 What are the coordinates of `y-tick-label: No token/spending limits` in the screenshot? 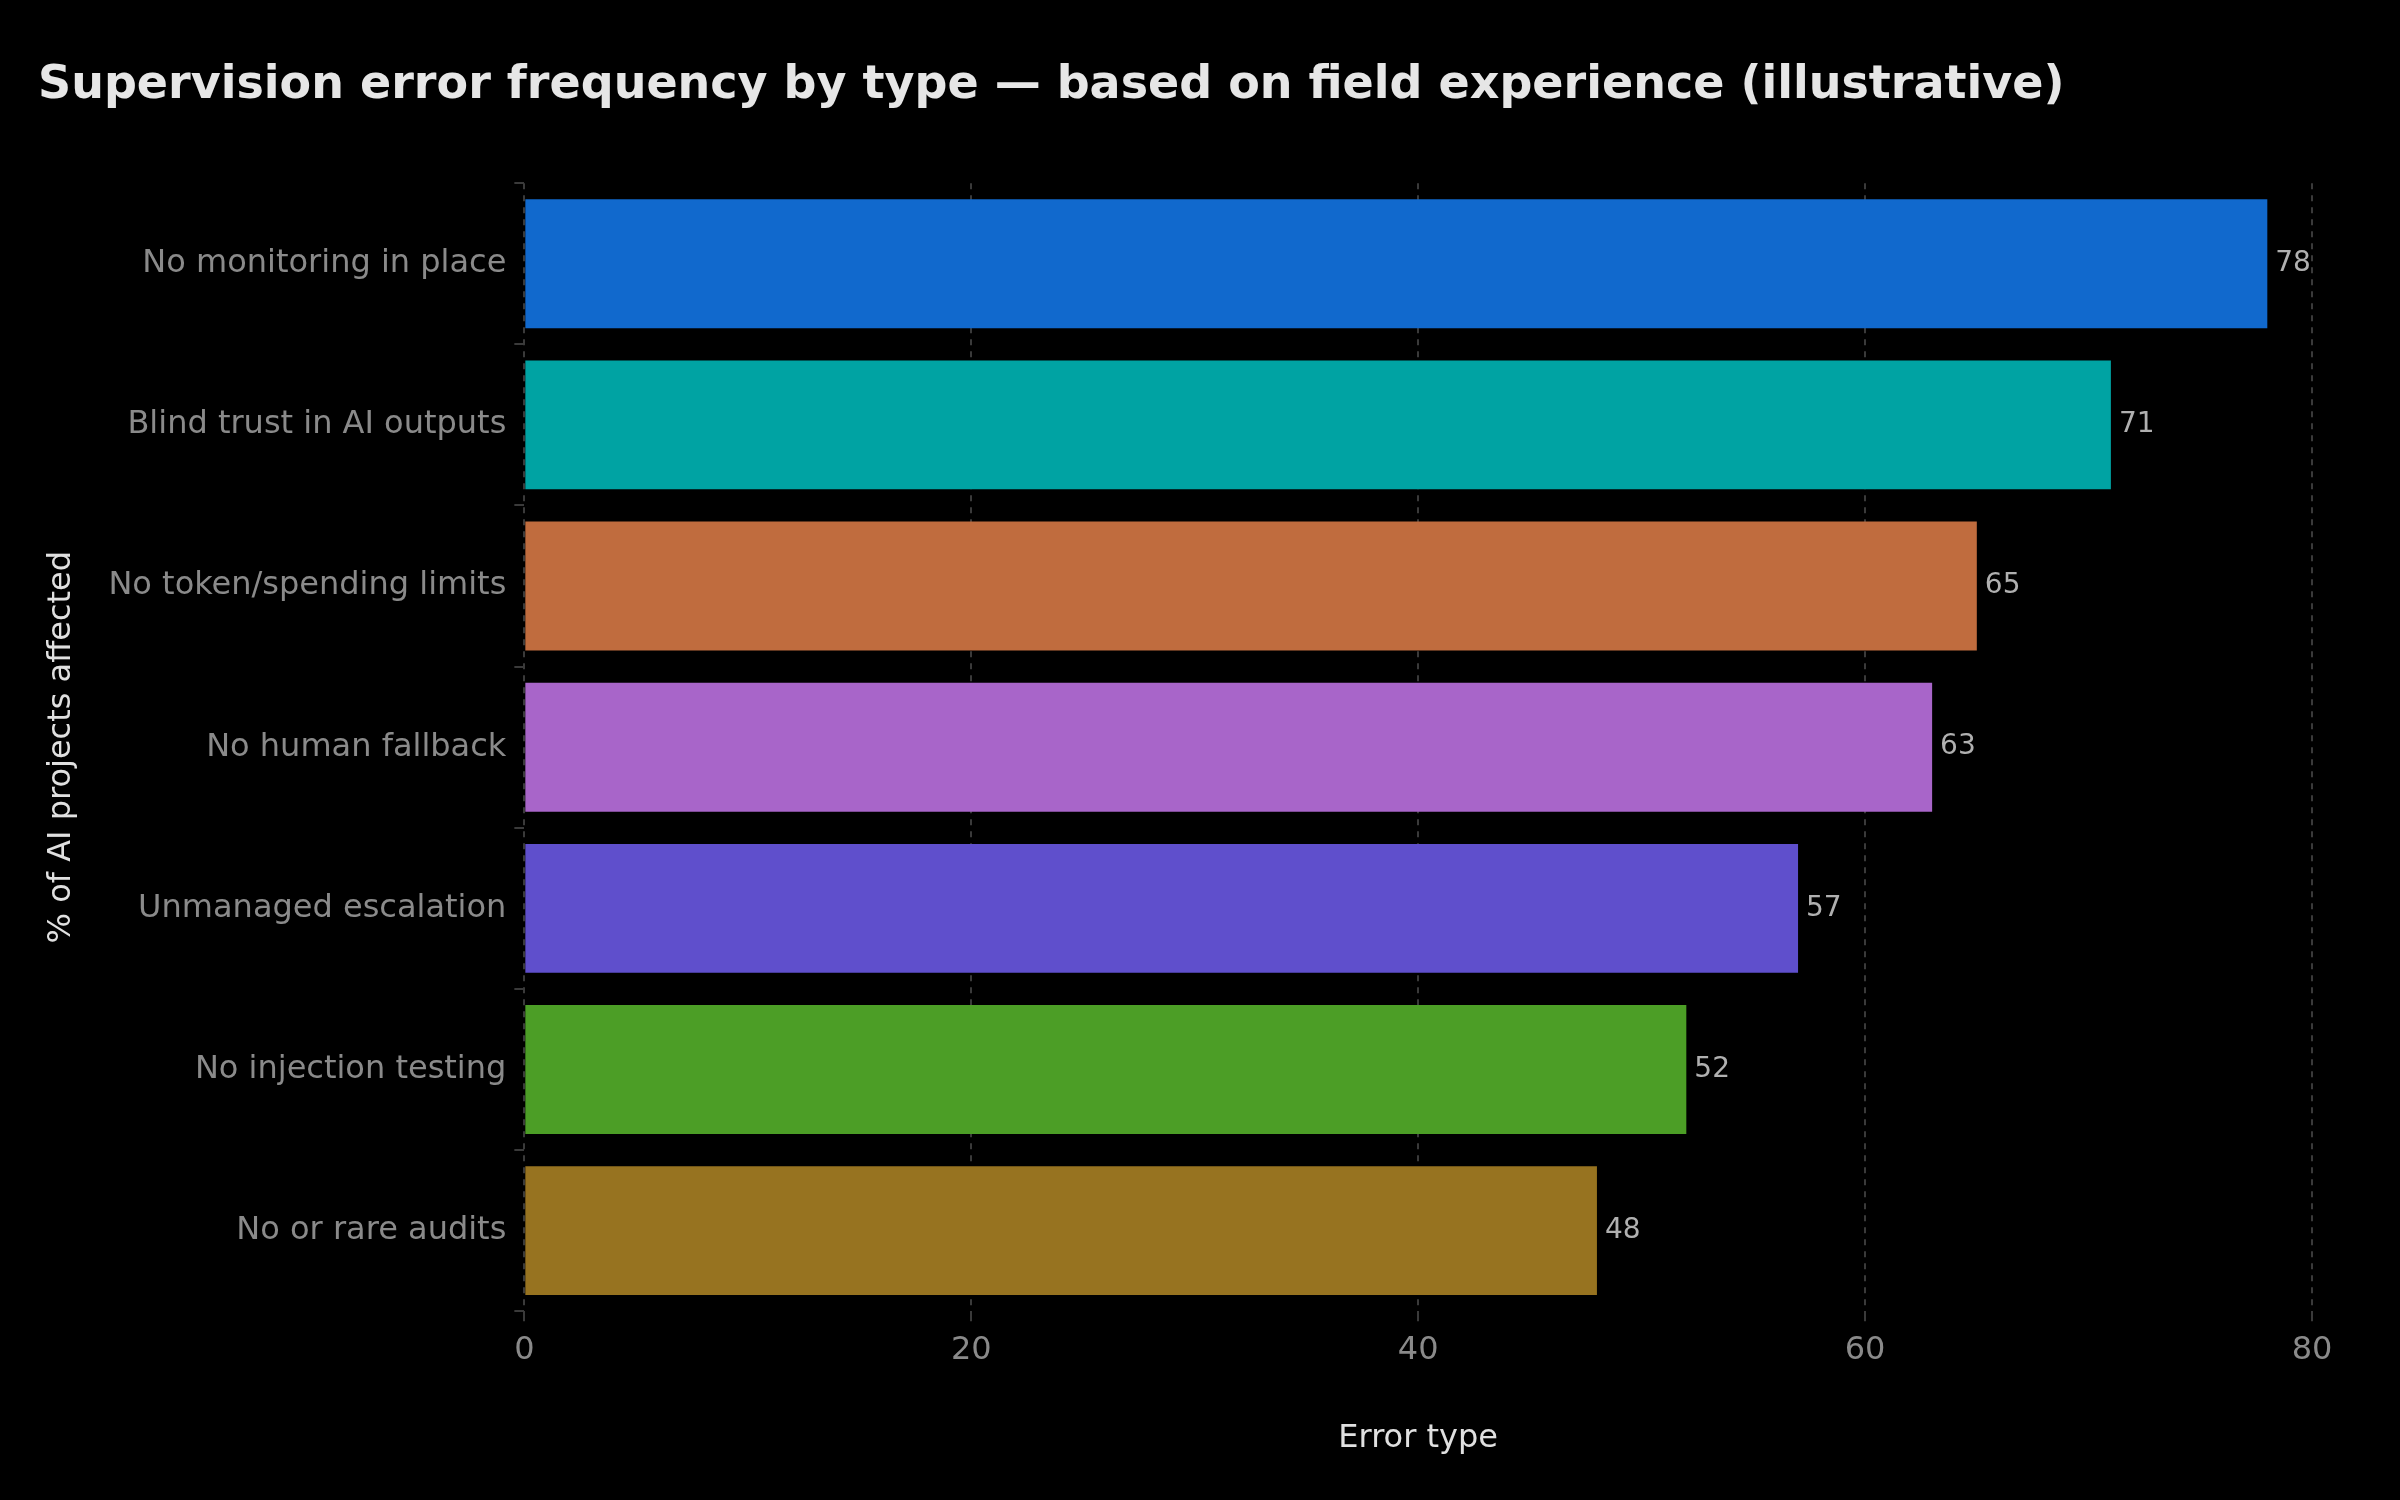 It's located at (307, 583).